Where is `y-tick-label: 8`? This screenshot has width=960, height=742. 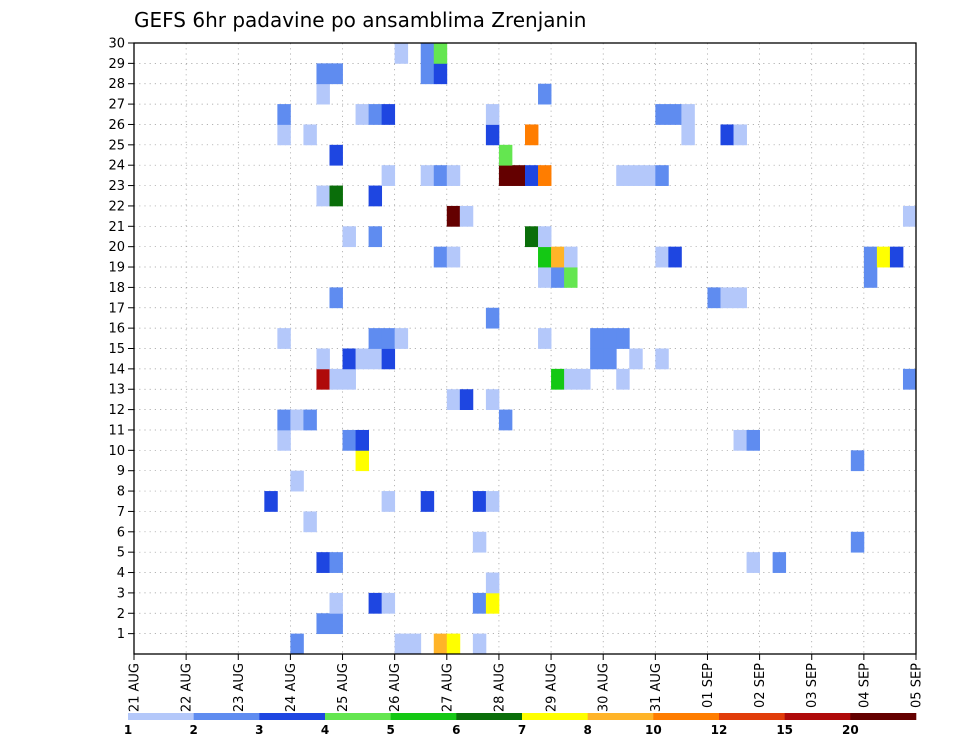
y-tick-label: 8 is located at coordinates (121, 492).